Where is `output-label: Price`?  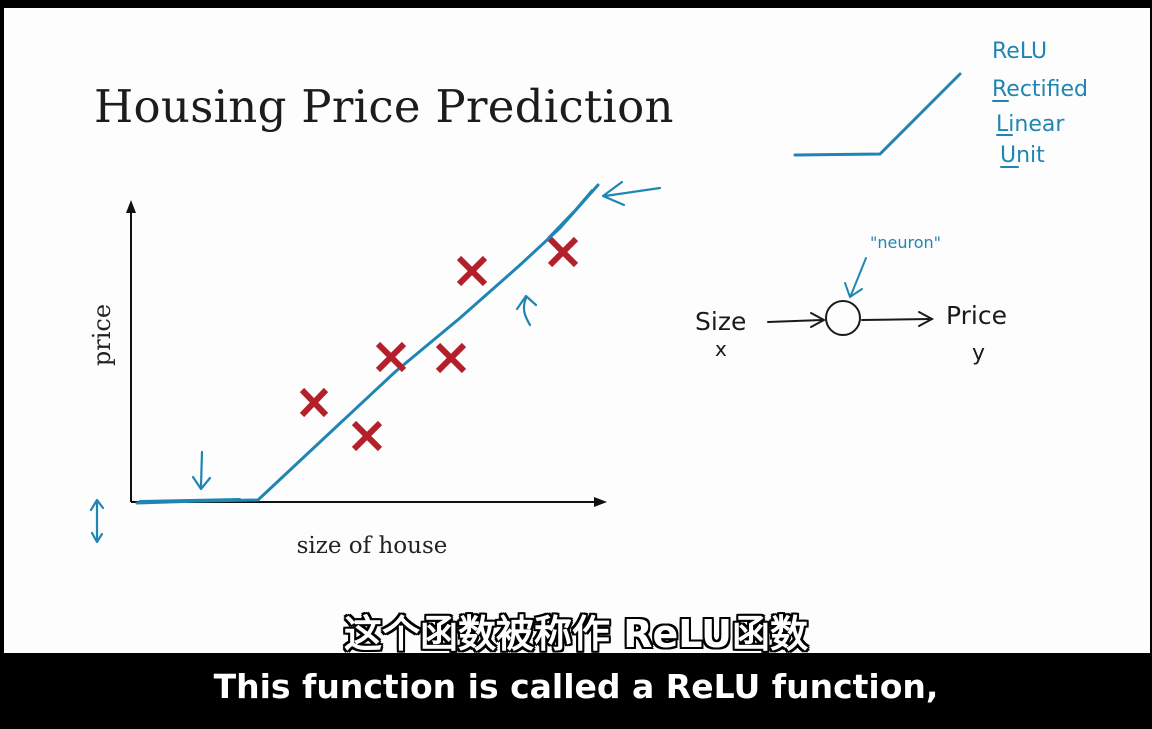 output-label: Price is located at coordinates (976, 315).